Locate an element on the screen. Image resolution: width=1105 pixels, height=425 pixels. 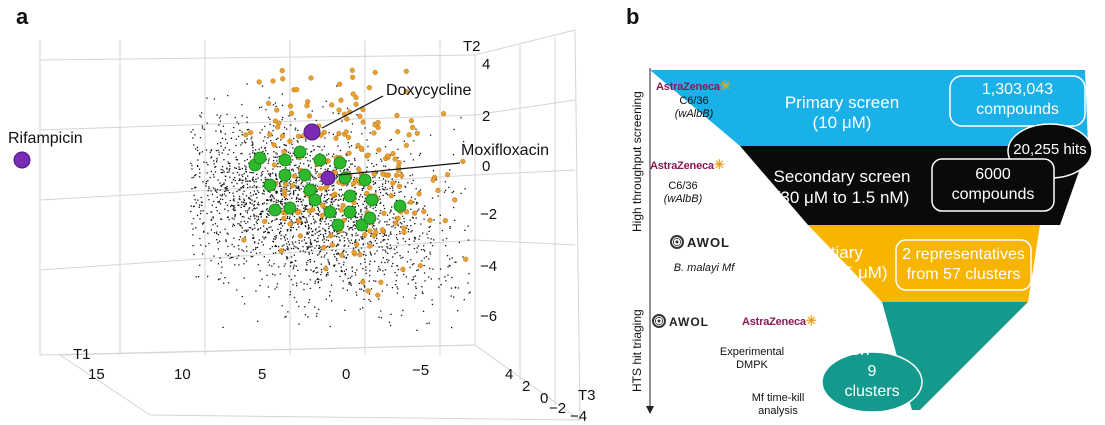
final-side-line3: Mf time-kill is located at coordinates (778, 398).